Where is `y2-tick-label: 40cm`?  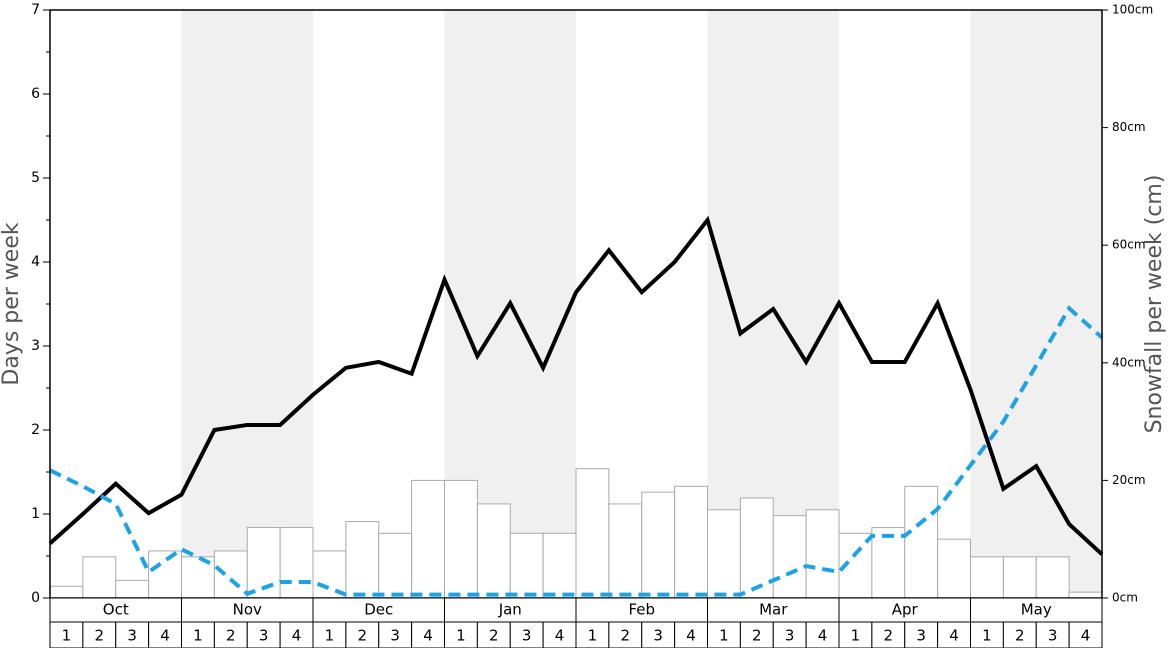
y2-tick-label: 40cm is located at coordinates (1129, 362).